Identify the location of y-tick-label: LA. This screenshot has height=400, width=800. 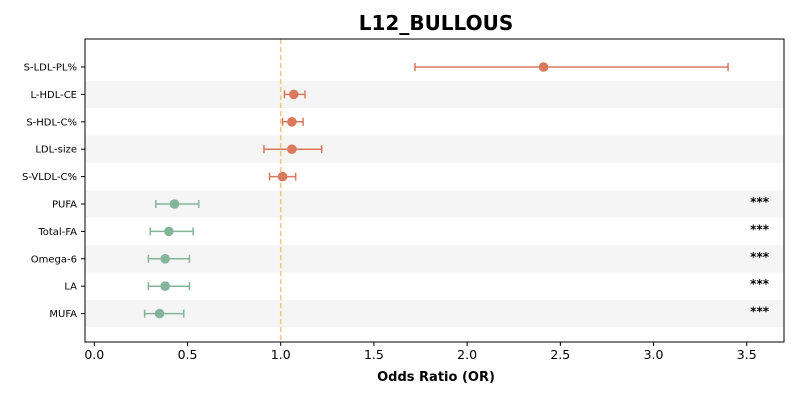
(70, 287).